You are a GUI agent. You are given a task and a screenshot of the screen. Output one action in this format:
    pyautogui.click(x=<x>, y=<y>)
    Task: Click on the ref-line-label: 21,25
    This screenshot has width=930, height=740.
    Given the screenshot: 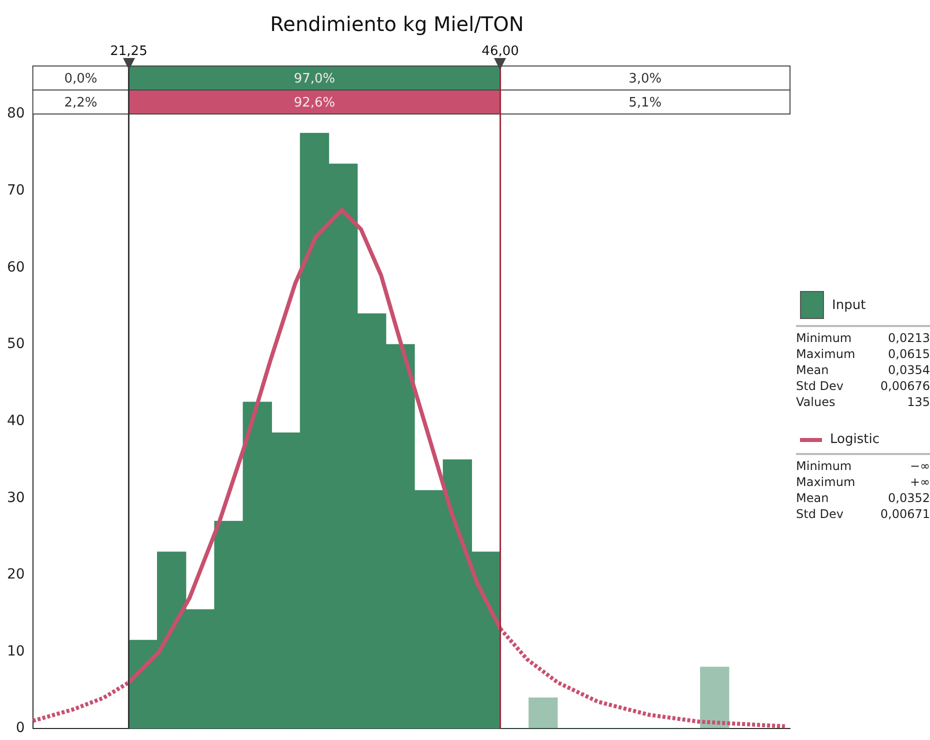 What is the action you would take?
    pyautogui.click(x=129, y=51)
    